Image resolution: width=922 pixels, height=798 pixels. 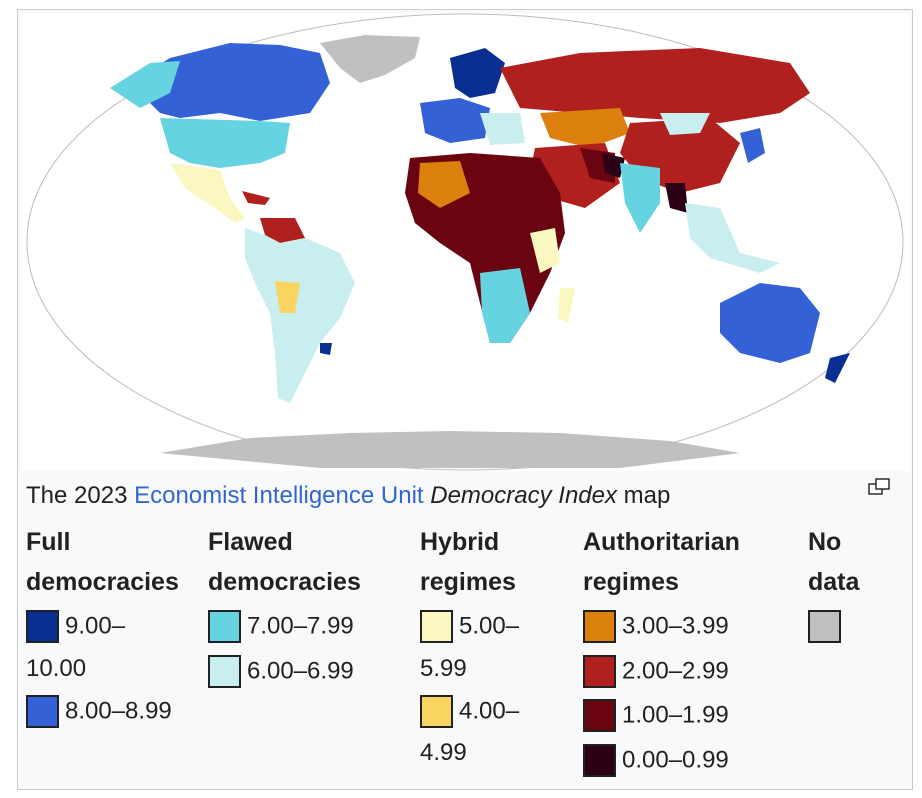 I want to click on legend-hybrid-regimes: Hybrid regimes 5.00– 5.99 4.00– 4.99, so click(x=495, y=648).